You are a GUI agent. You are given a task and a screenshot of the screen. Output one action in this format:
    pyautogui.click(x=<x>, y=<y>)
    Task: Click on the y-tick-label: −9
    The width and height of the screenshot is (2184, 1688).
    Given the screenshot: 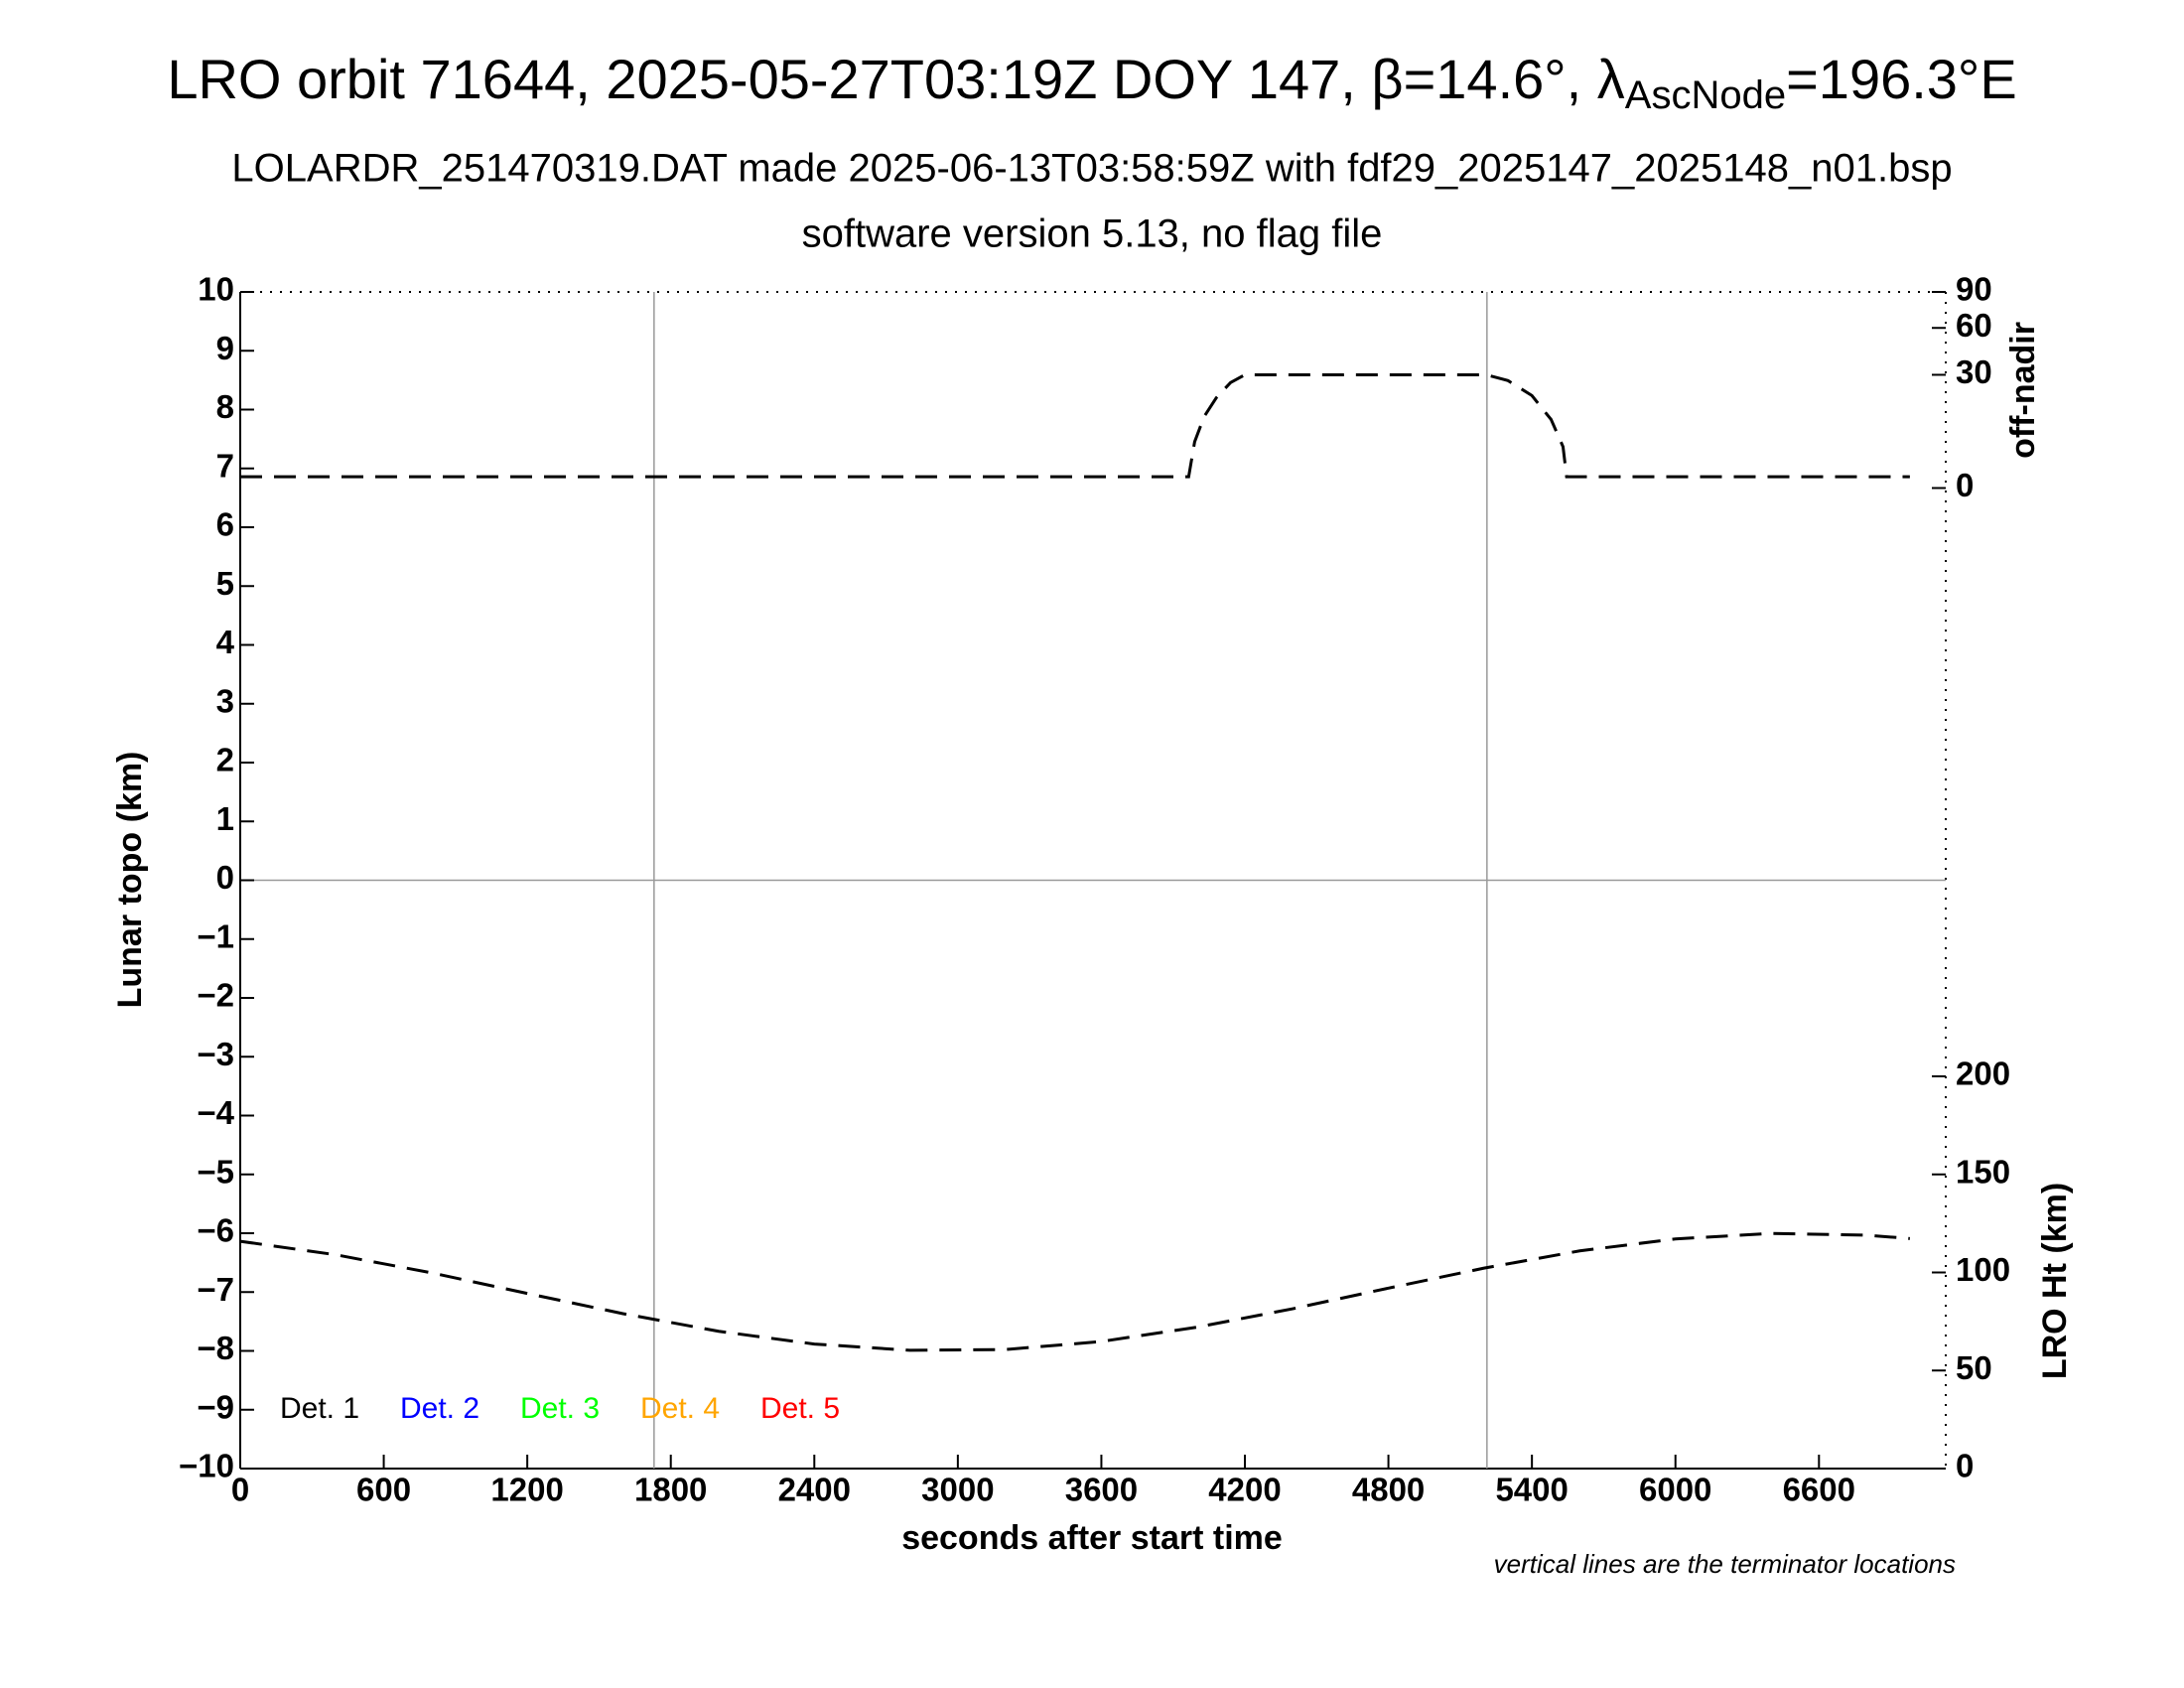 What is the action you would take?
    pyautogui.click(x=215, y=1406)
    